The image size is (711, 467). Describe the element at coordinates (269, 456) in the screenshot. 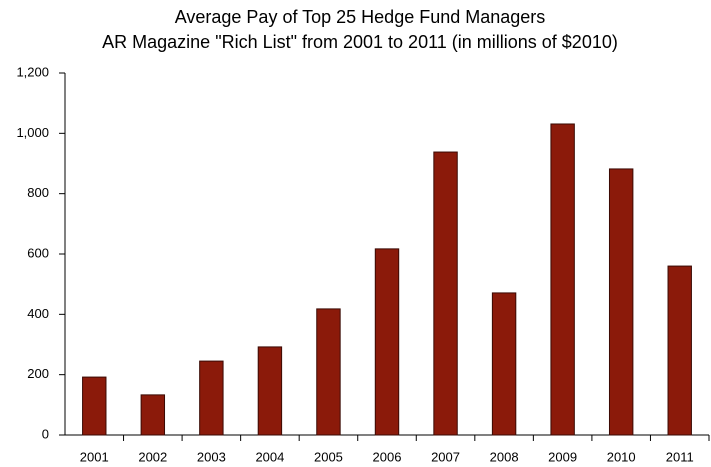

I see `x-tick-label: 2004` at that location.